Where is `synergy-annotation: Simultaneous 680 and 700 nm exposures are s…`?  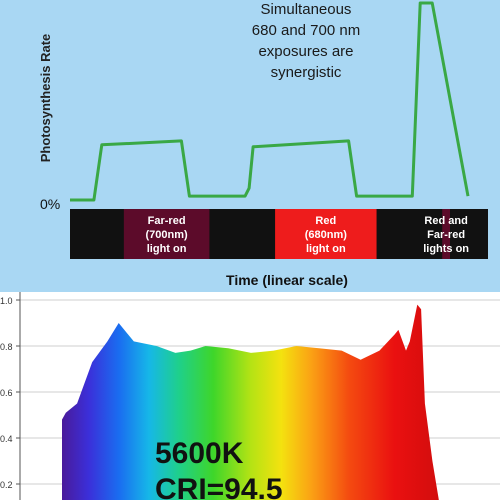
synergy-annotation: Simultaneous 680 and 700 nm exposures are s… is located at coordinates (306, 41).